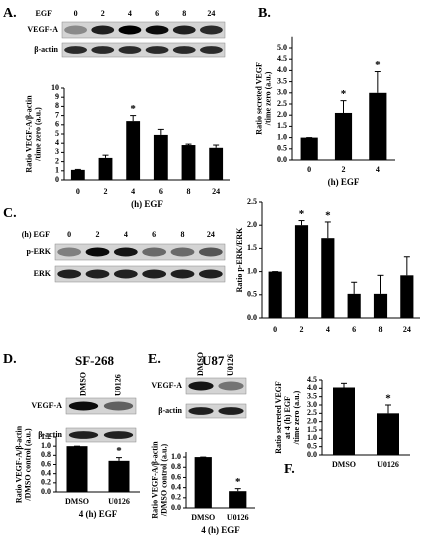 This screenshot has width=434, height=550. I want to click on y-tick-label: 9, so click(57, 96).